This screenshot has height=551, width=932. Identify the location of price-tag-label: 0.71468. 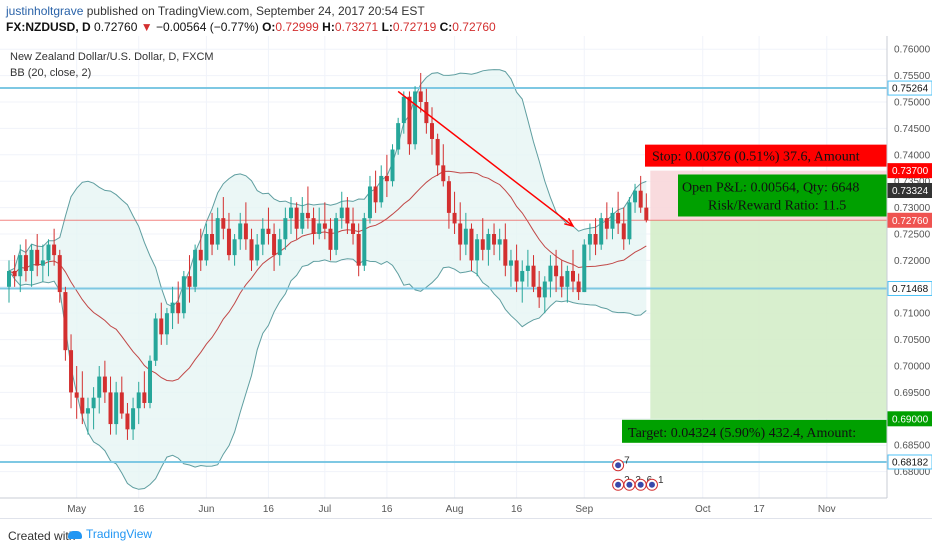
(910, 289).